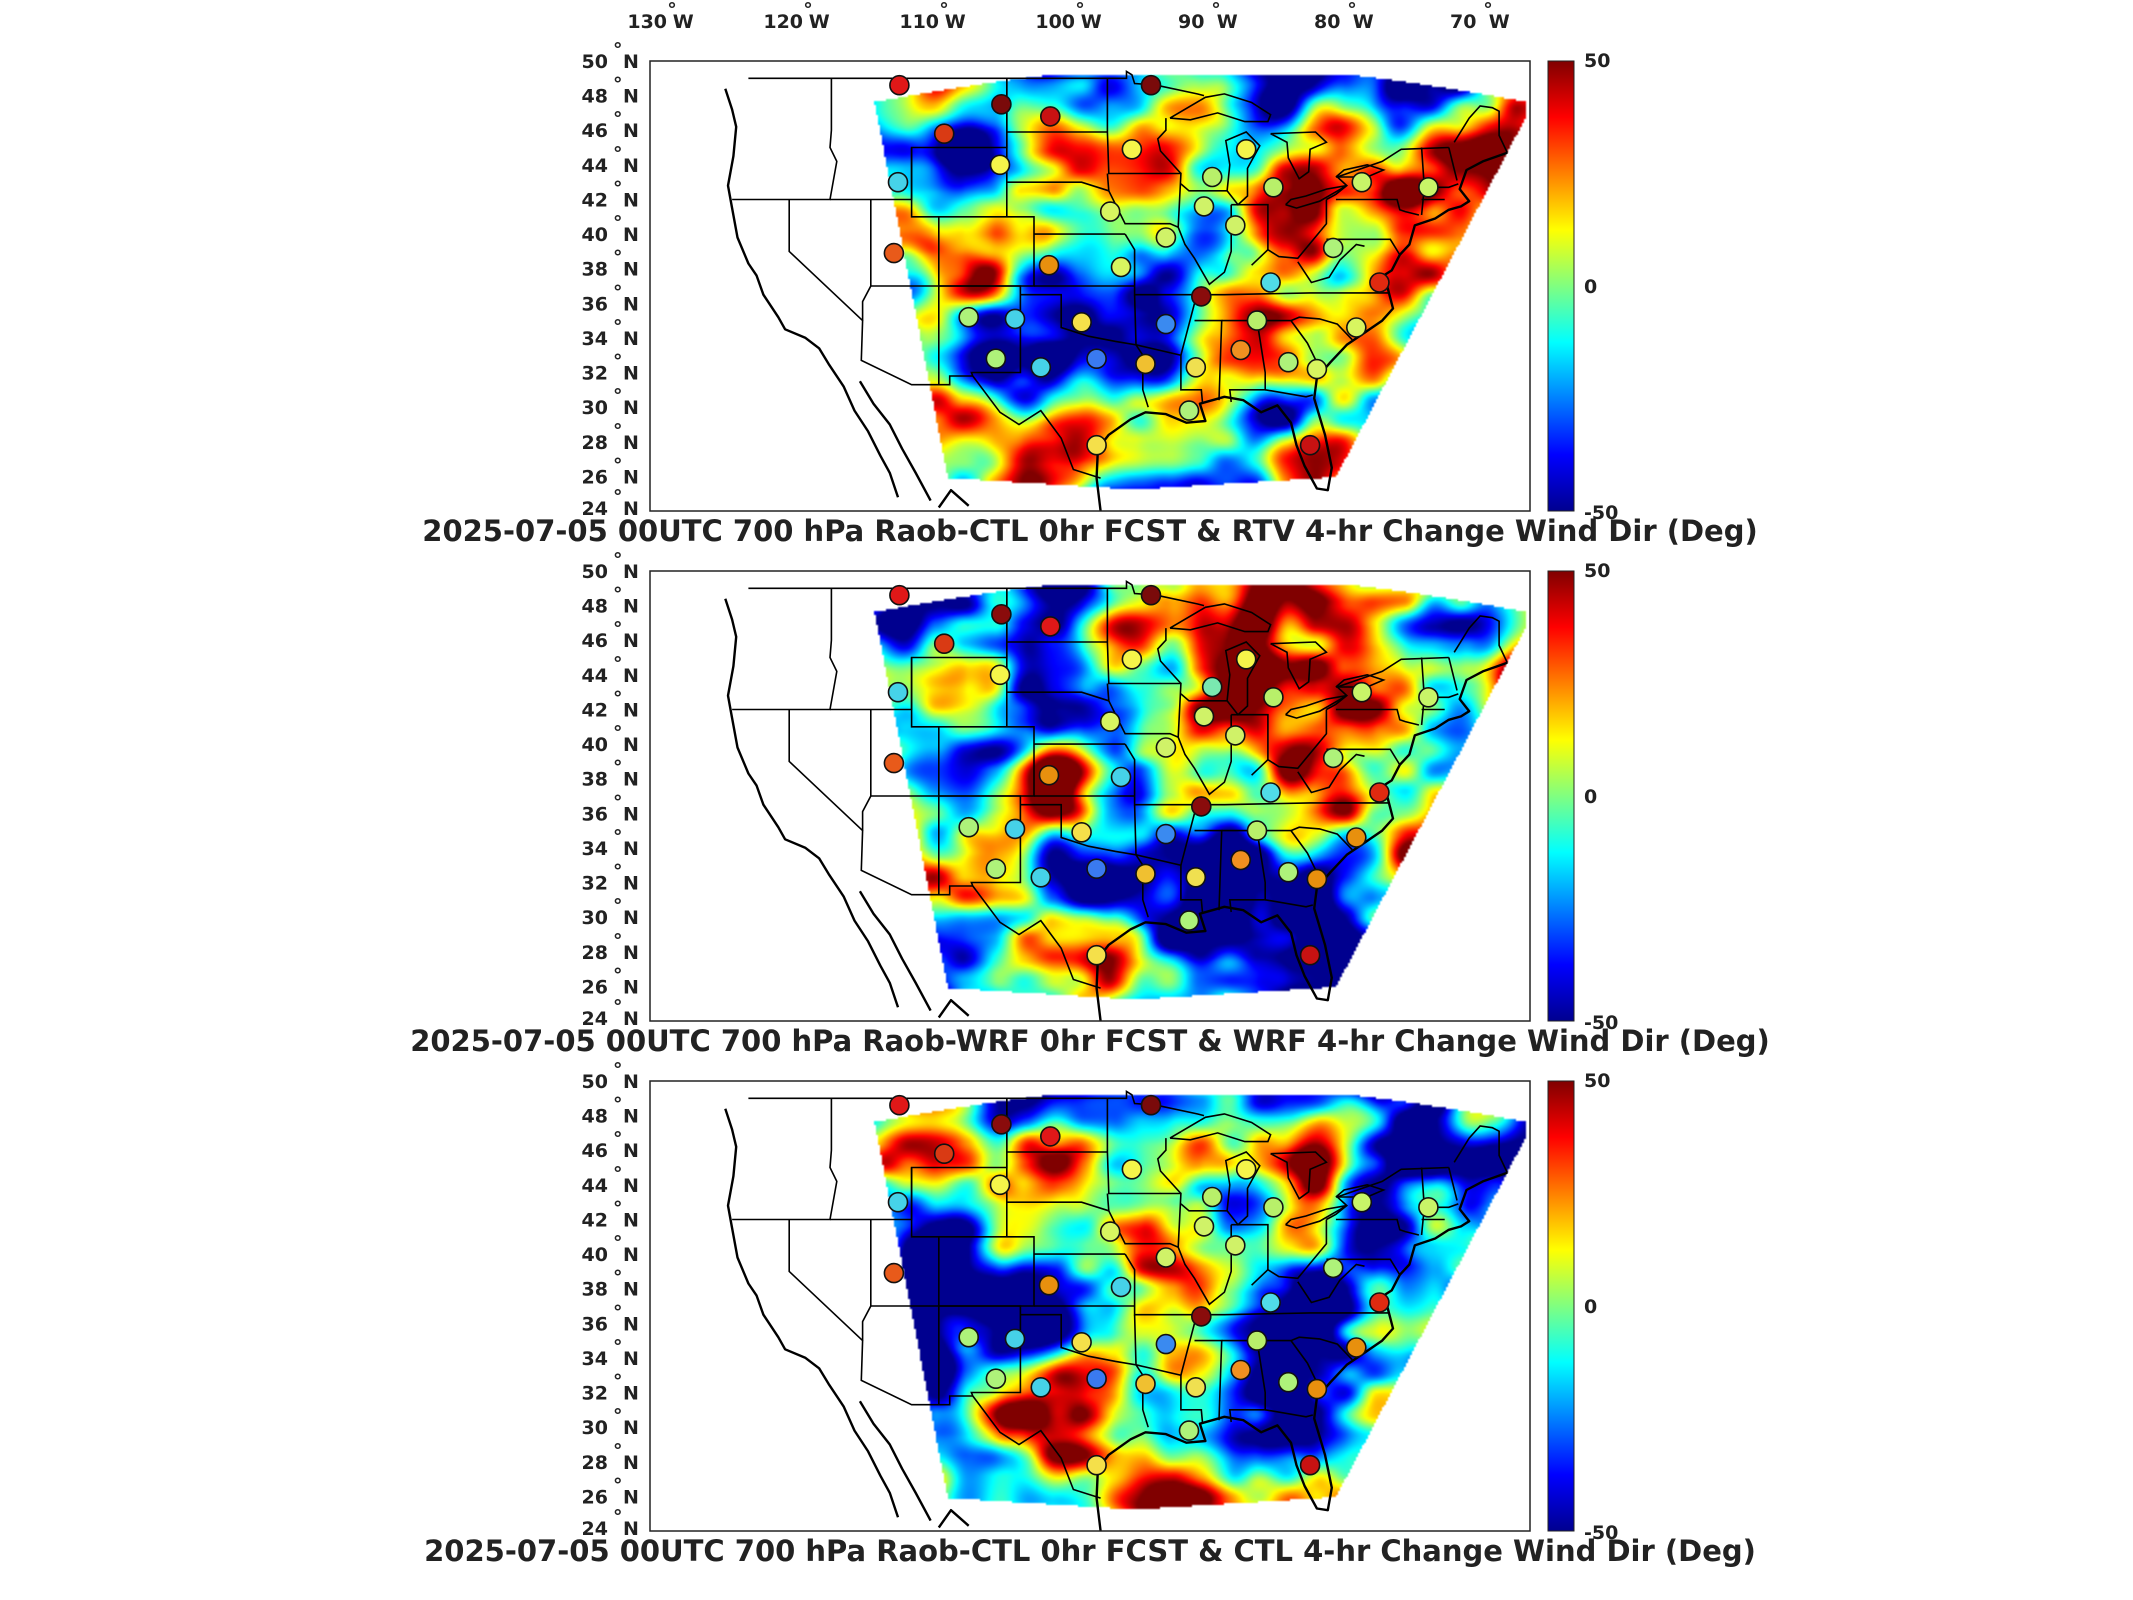 This screenshot has width=2133, height=1600. What do you see at coordinates (1561, 796) in the screenshot?
I see `colorbar` at bounding box center [1561, 796].